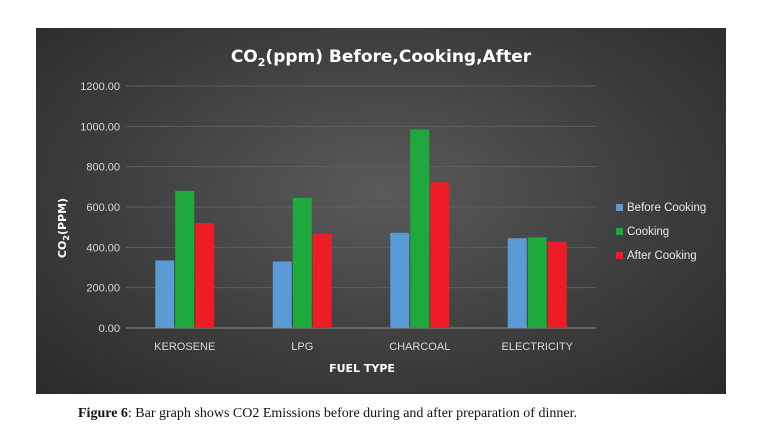 The height and width of the screenshot is (444, 762). I want to click on legend-label: Before Cooking, so click(666, 208).